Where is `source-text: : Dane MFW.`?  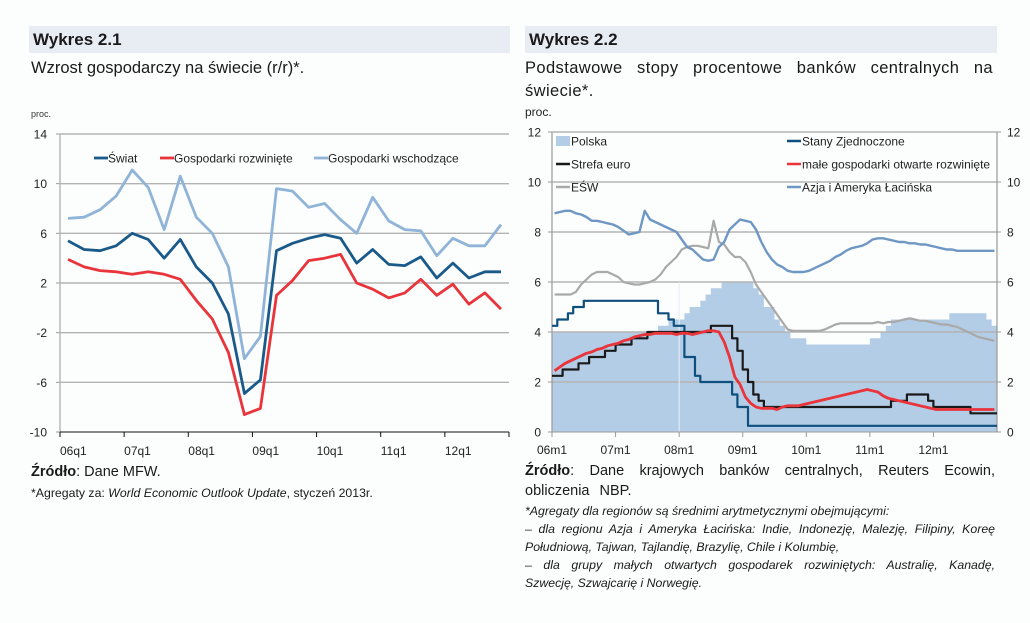
source-text: : Dane MFW. is located at coordinates (118, 472).